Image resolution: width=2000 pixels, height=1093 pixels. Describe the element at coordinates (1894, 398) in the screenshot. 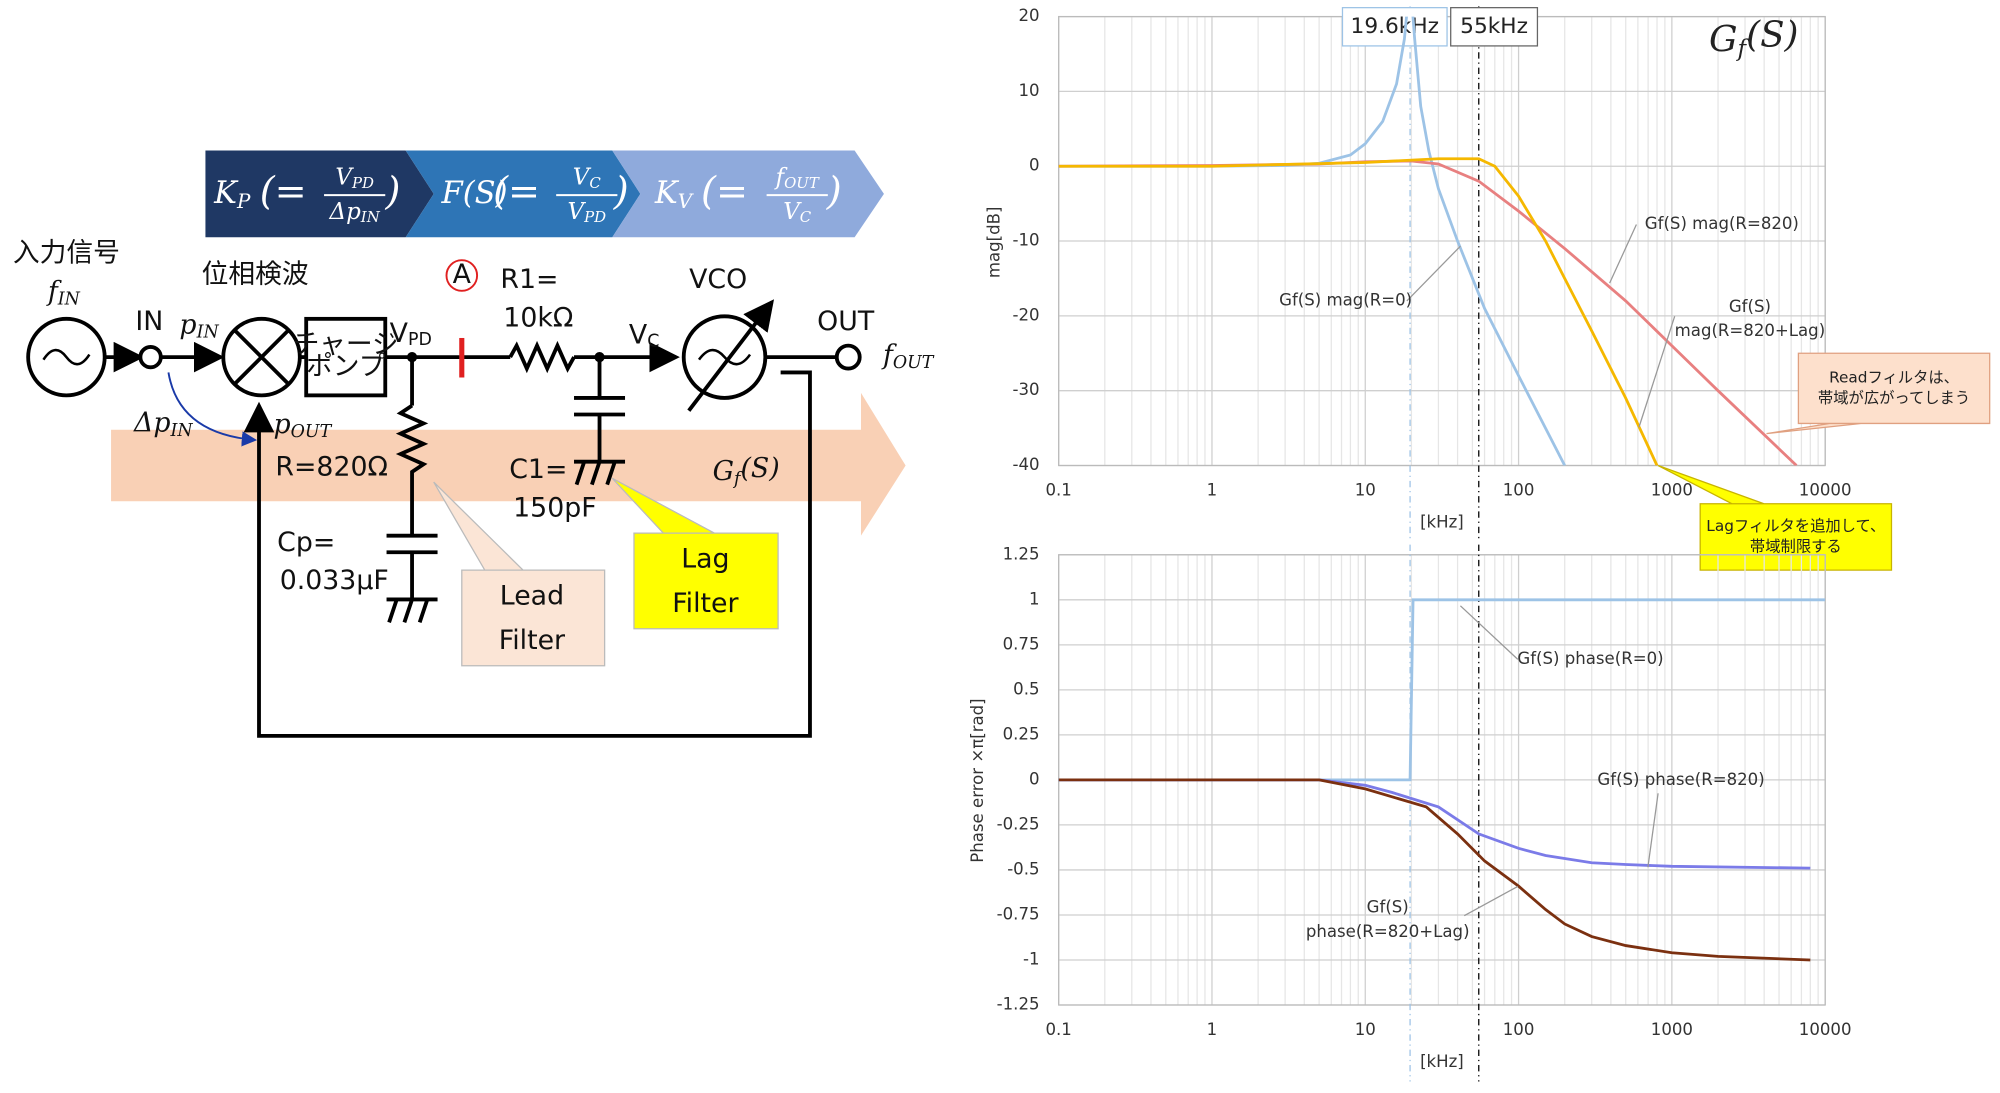

I see `callout-text: 帯域が広がってしまう` at that location.